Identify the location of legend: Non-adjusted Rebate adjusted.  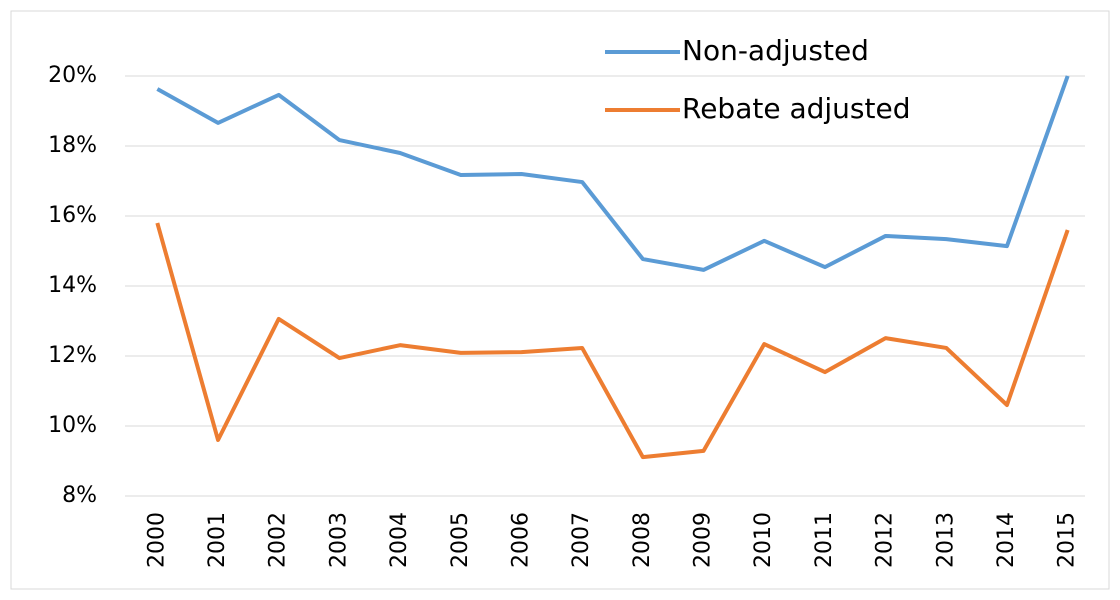
(757, 79).